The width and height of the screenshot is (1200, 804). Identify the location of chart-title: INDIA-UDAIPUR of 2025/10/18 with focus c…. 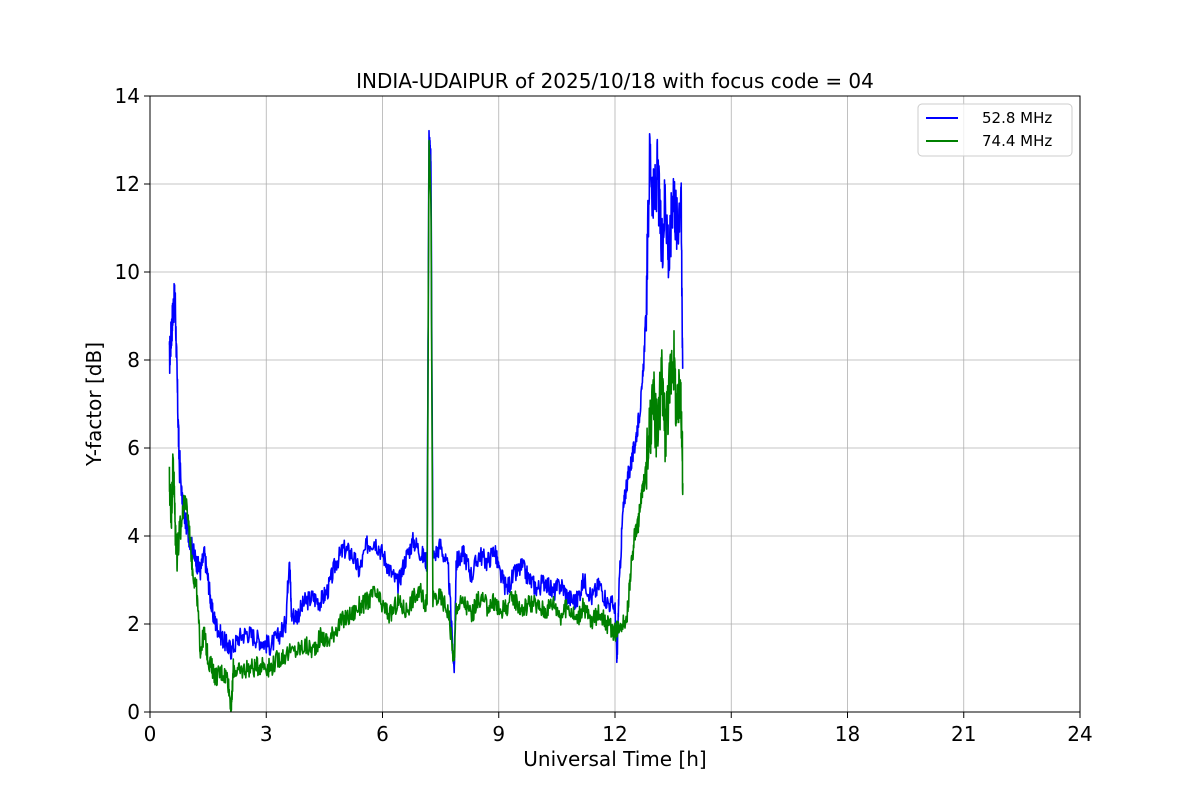
(615, 81).